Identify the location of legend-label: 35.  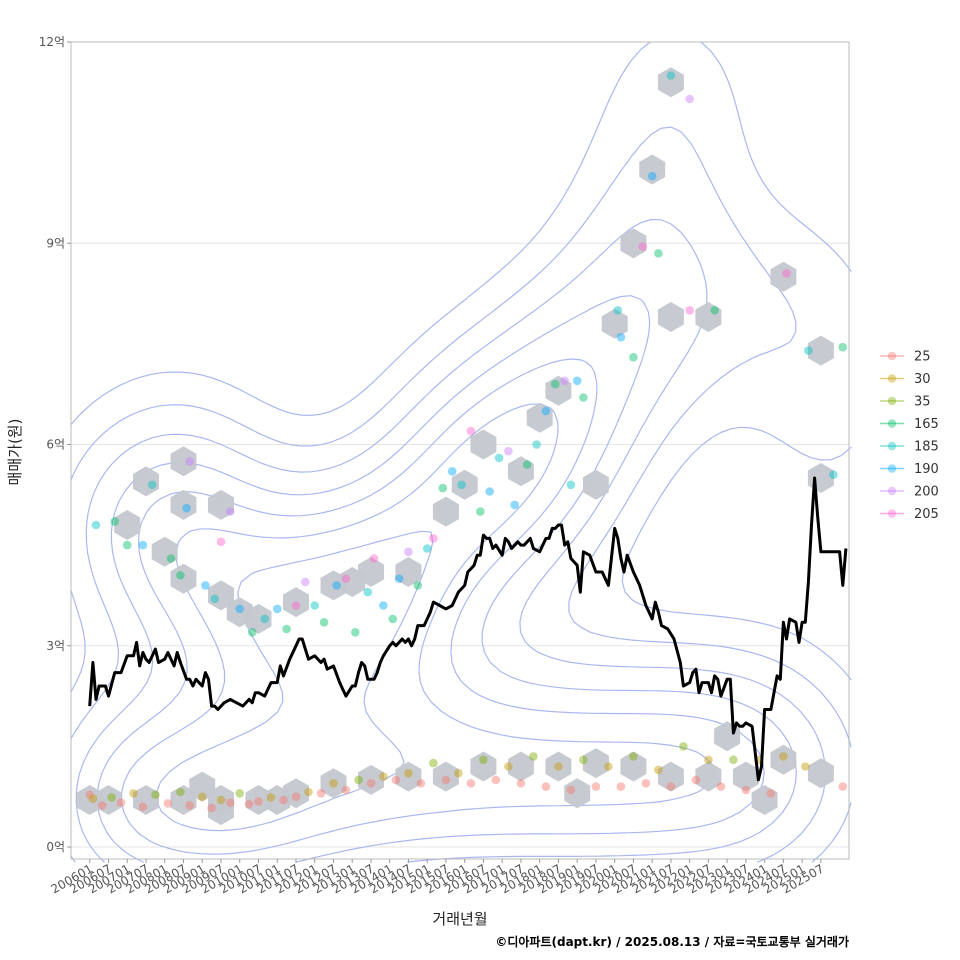
(922, 402).